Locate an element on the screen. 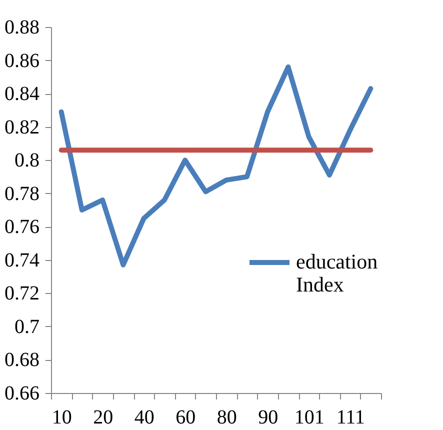 Image resolution: width=443 pixels, height=430 pixels. y-tick-label: 0.88 is located at coordinates (22, 27).